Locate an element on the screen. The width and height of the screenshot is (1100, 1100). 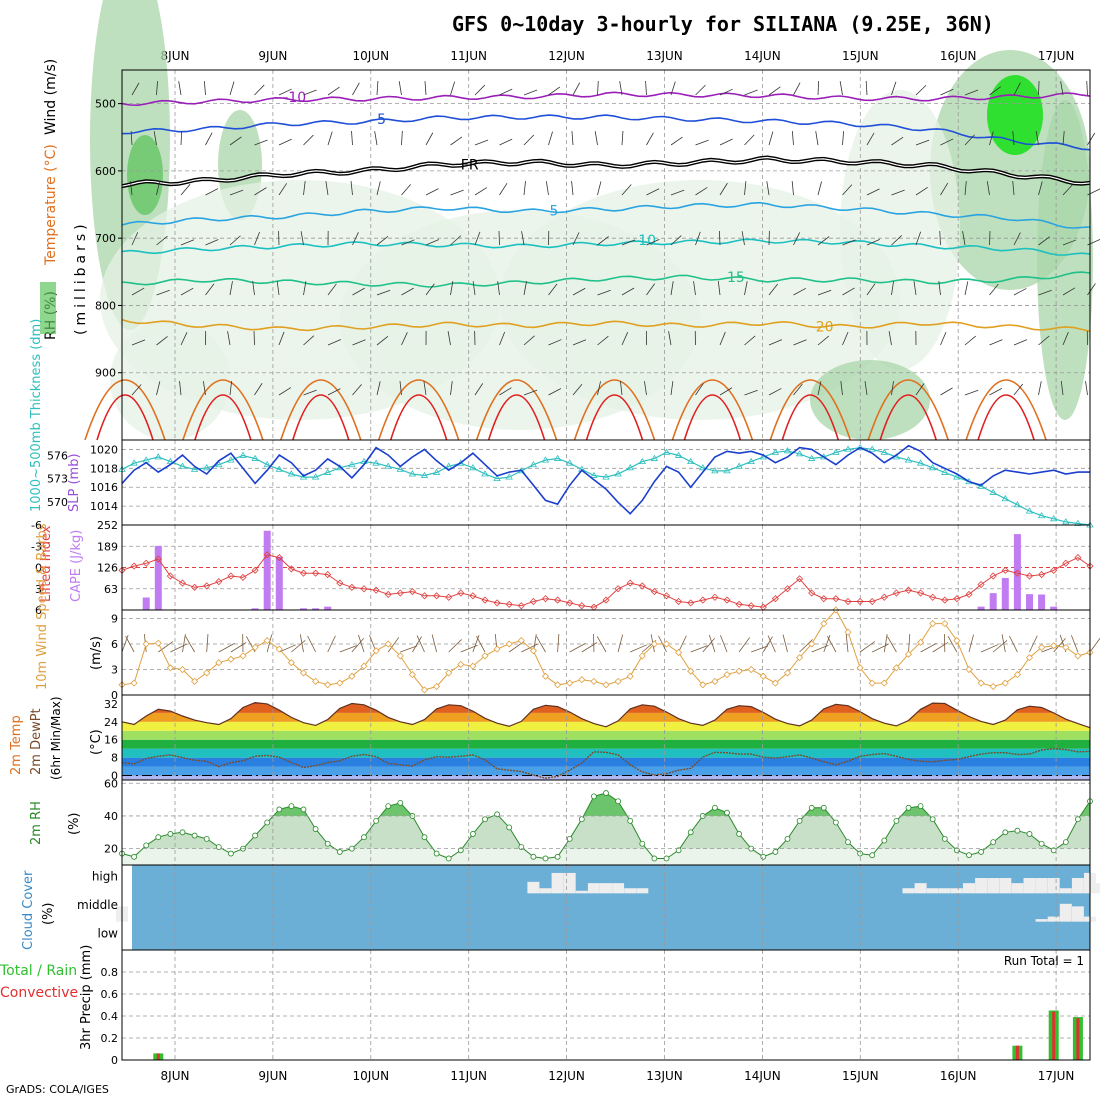
y-tick-label-slp: 1020 is located at coordinates (104, 449).